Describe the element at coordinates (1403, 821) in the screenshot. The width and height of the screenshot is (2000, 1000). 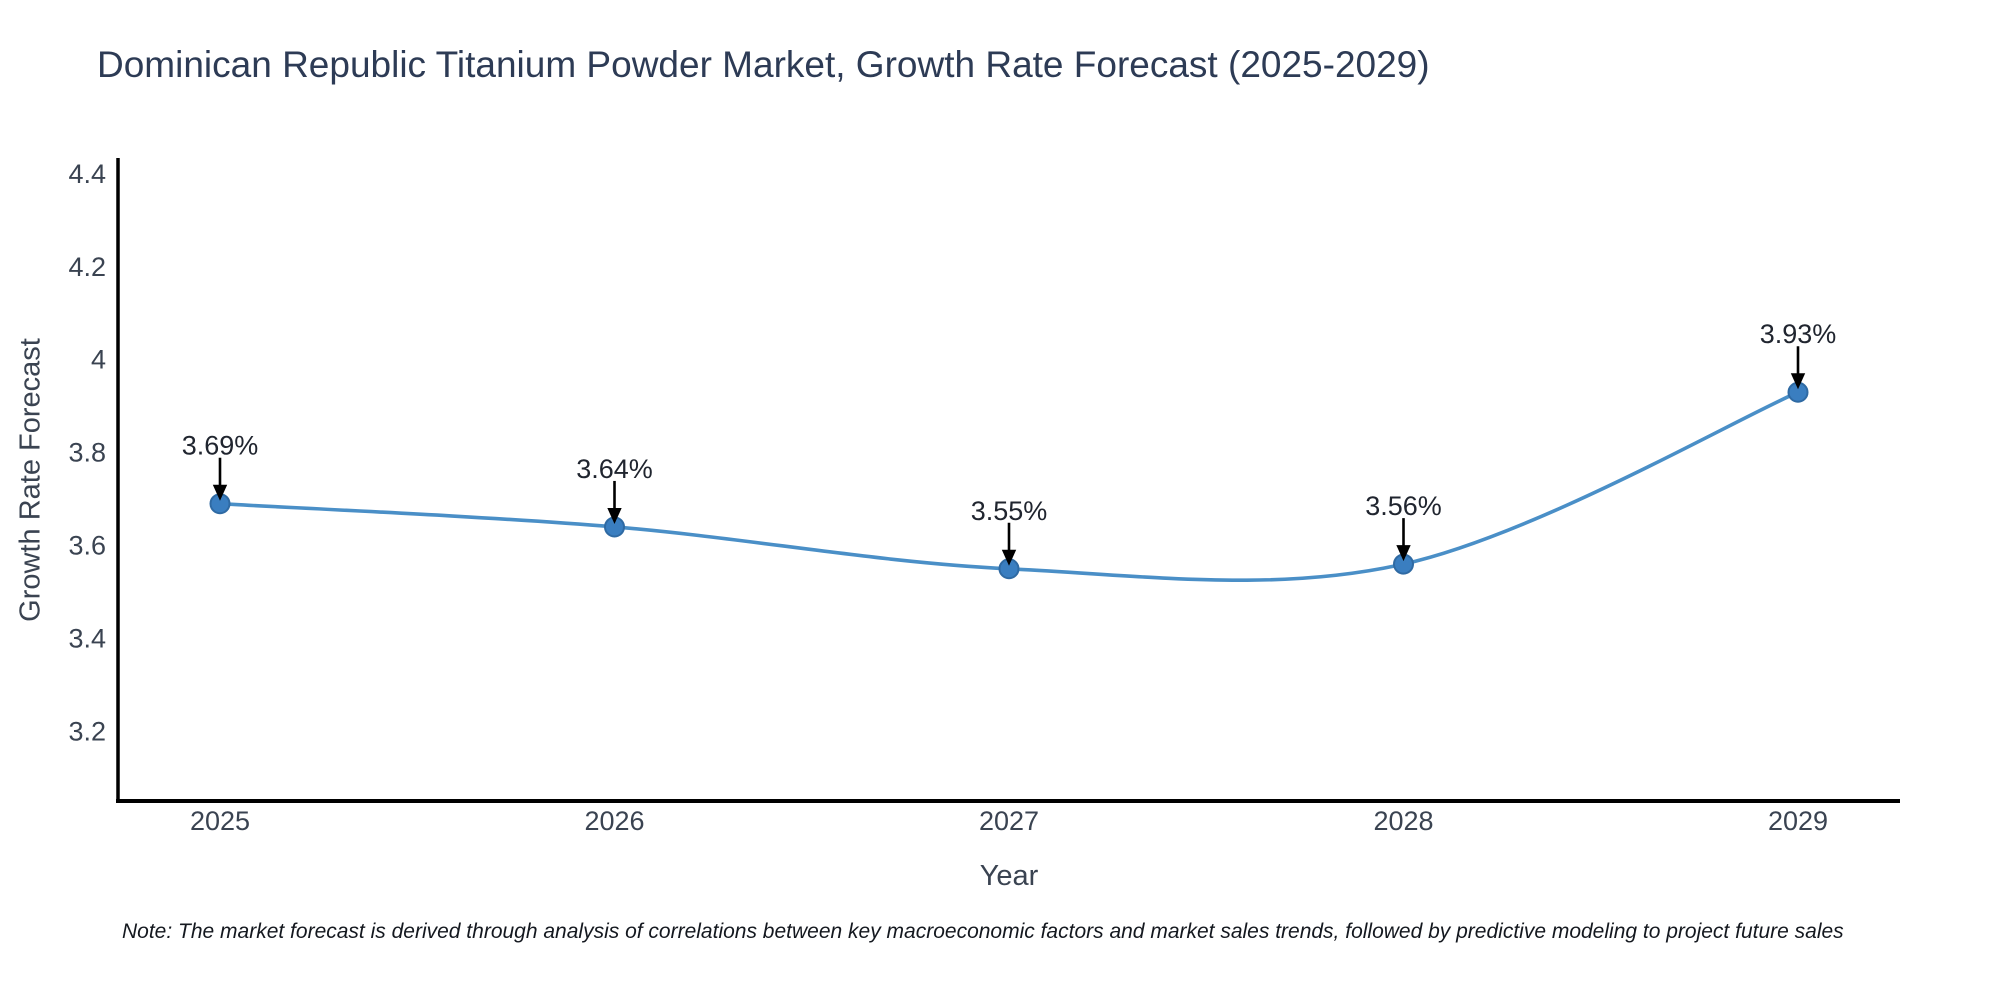
I see `x-tick-label: 2028` at that location.